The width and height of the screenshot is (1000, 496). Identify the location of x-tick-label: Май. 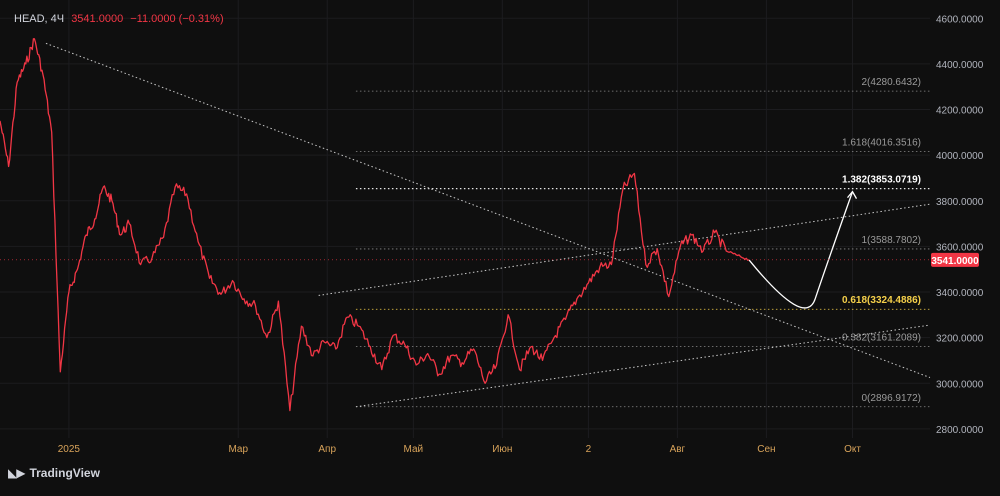
(414, 449).